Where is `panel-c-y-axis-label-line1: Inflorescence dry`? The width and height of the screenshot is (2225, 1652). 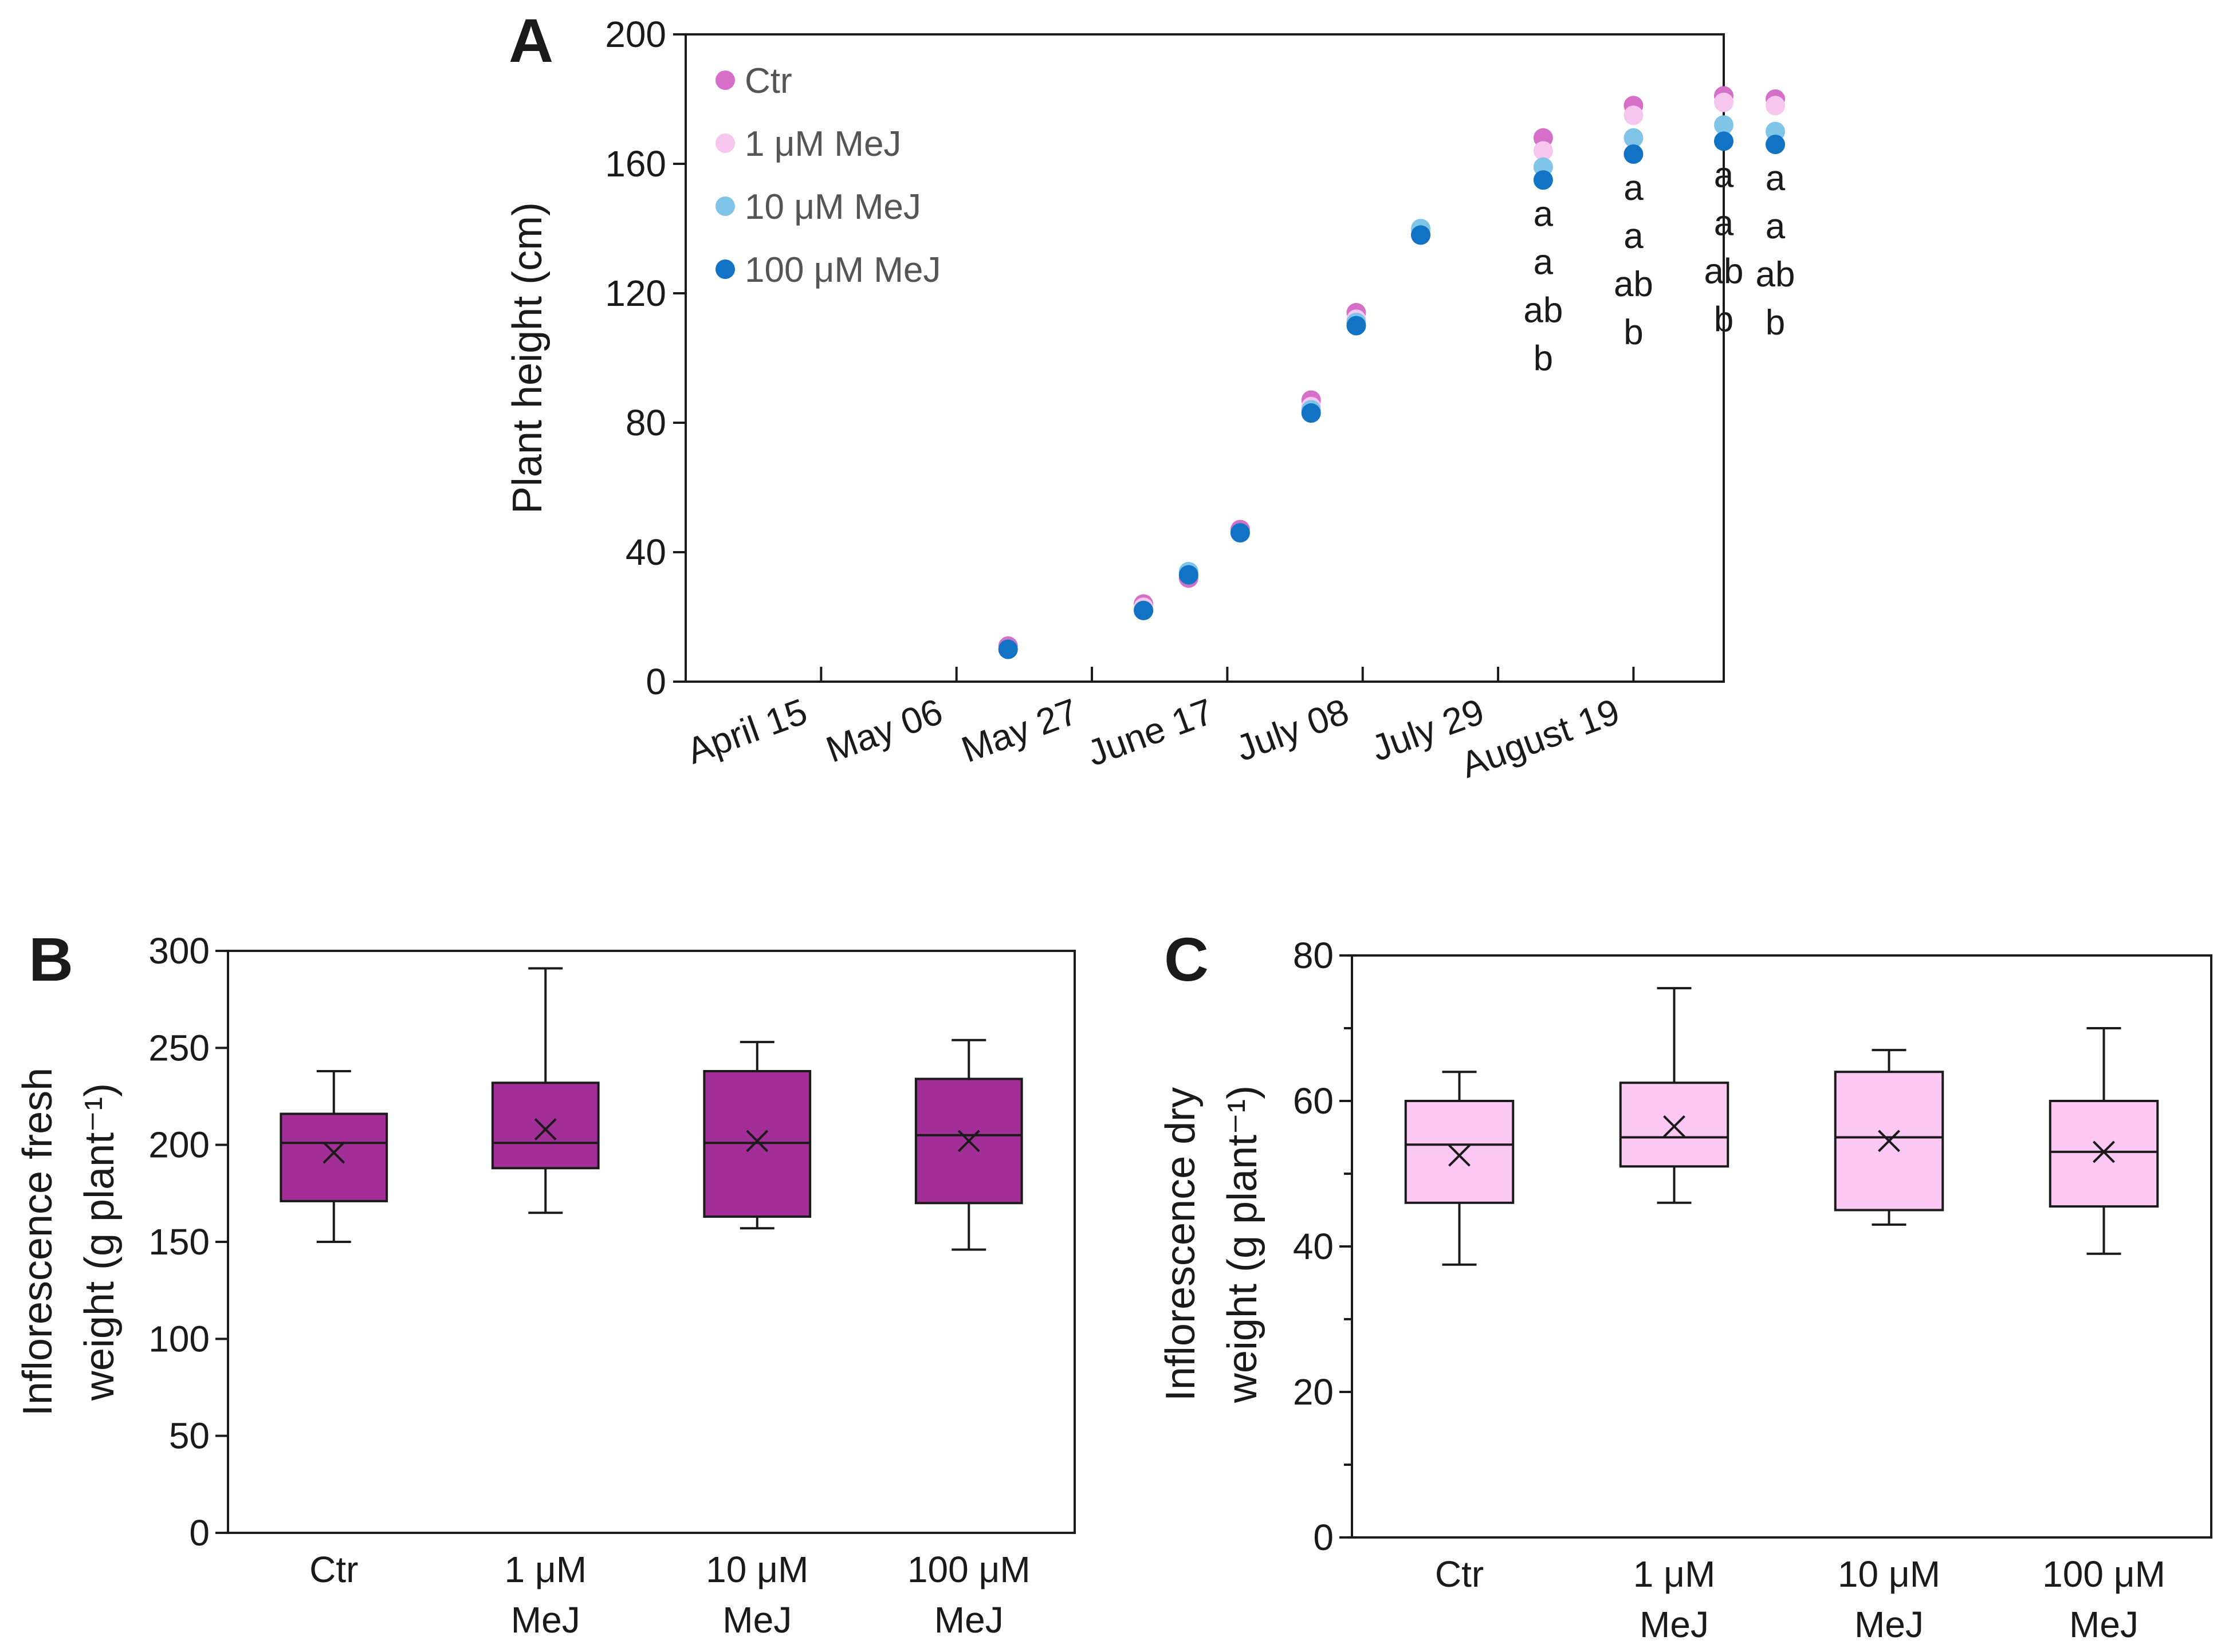
panel-c-y-axis-label-line1: Inflorescence dry is located at coordinates (1181, 1244).